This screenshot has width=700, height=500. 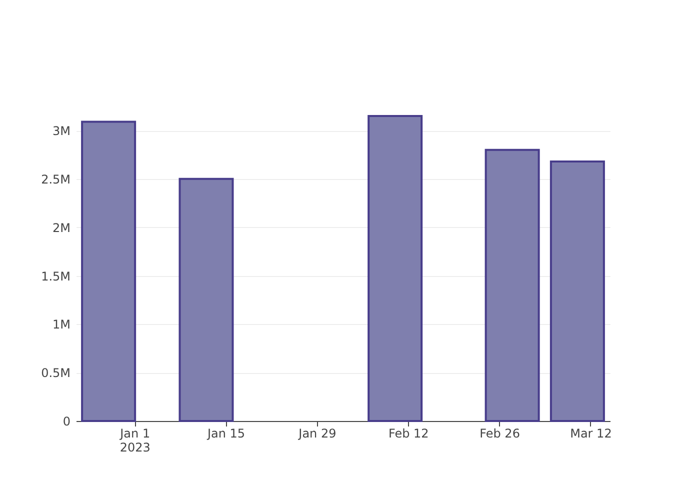 I want to click on y-tick-label: 2.5M, so click(x=55, y=179).